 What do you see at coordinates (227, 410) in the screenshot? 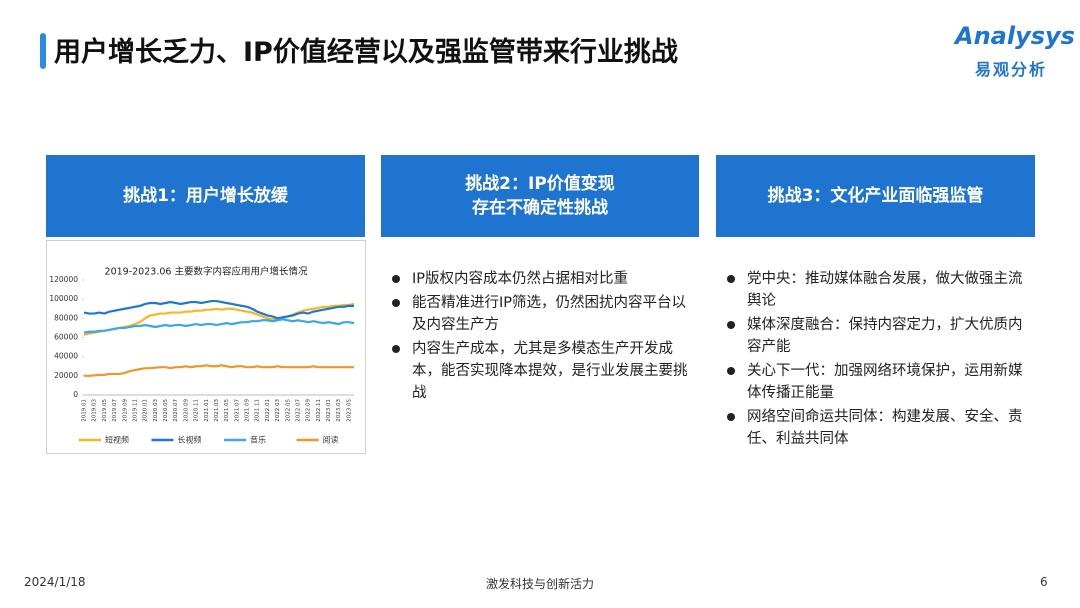
I see `x-tick-label: 2021.05` at bounding box center [227, 410].